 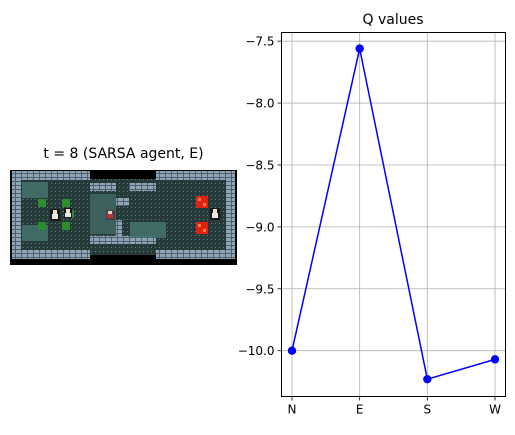 What do you see at coordinates (123, 154) in the screenshot?
I see `game-frame-title: t = 8 (SARSA agent, E)` at bounding box center [123, 154].